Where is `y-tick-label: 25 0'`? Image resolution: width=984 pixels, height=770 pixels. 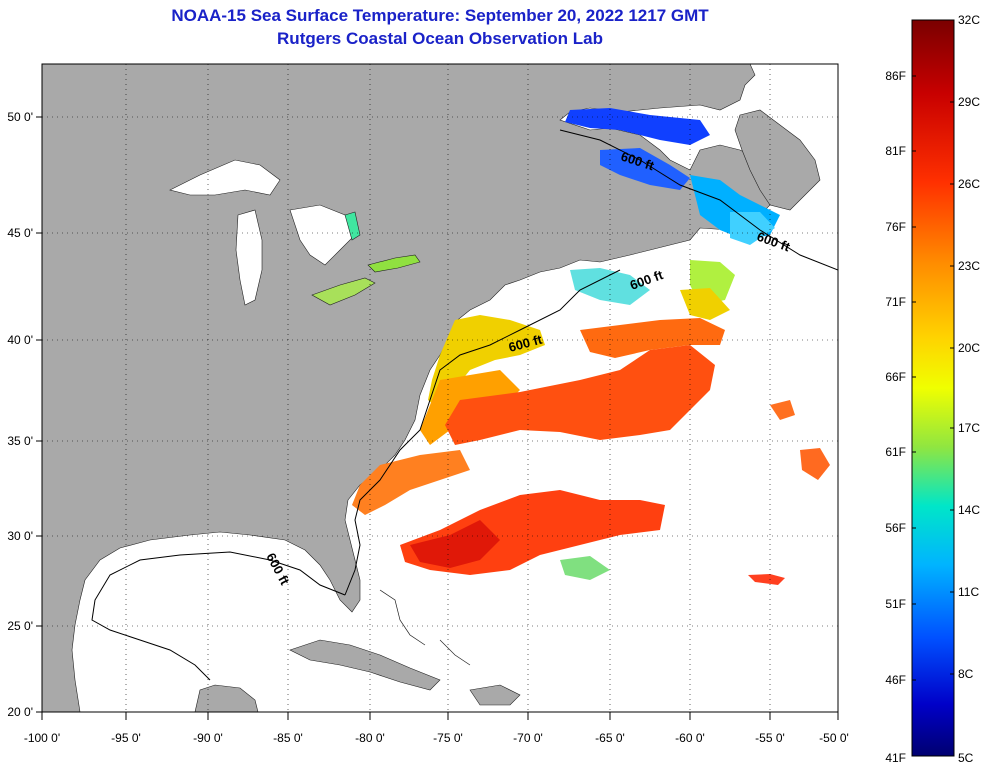 y-tick-label: 25 0' is located at coordinates (20, 626).